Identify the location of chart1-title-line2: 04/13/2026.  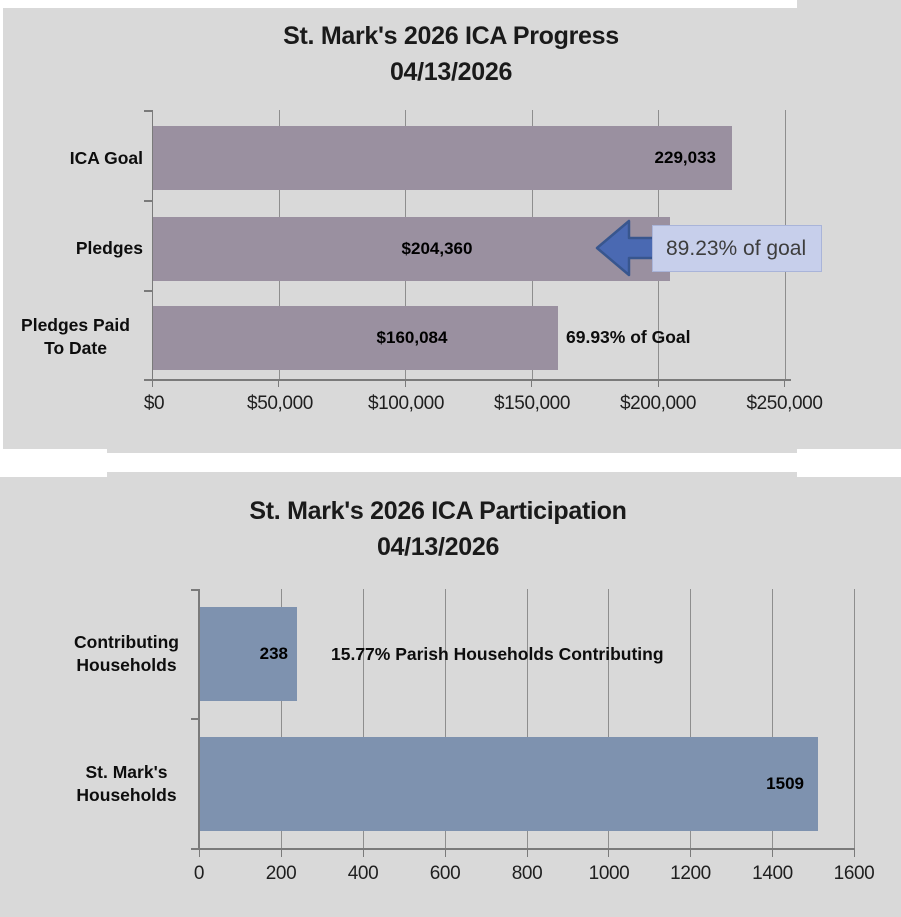
(451, 72).